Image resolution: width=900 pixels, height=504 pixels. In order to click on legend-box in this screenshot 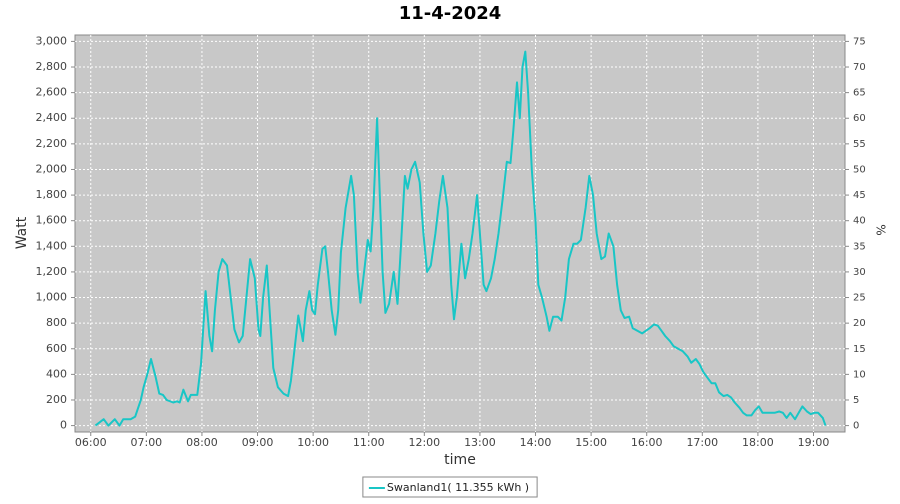, I will do `click(450, 487)`.